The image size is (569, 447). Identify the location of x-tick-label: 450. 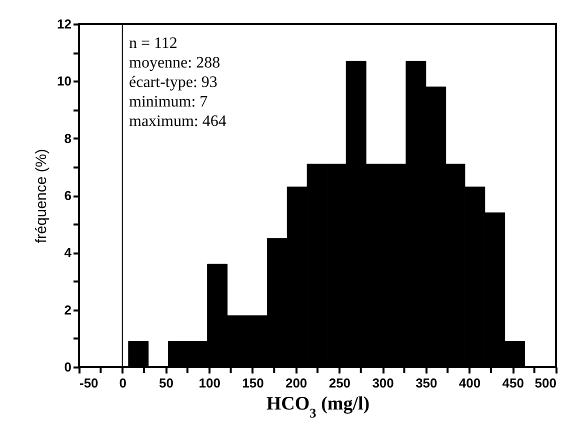
(513, 383).